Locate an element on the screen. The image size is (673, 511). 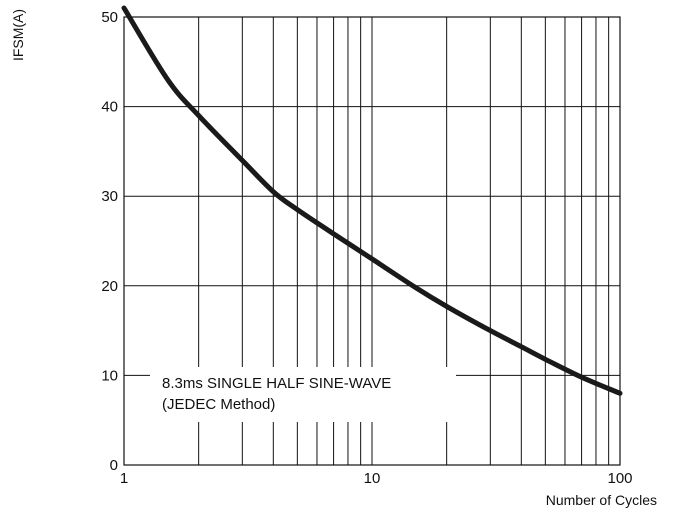
x-axis-label: Number of Cycles is located at coordinates (601, 500).